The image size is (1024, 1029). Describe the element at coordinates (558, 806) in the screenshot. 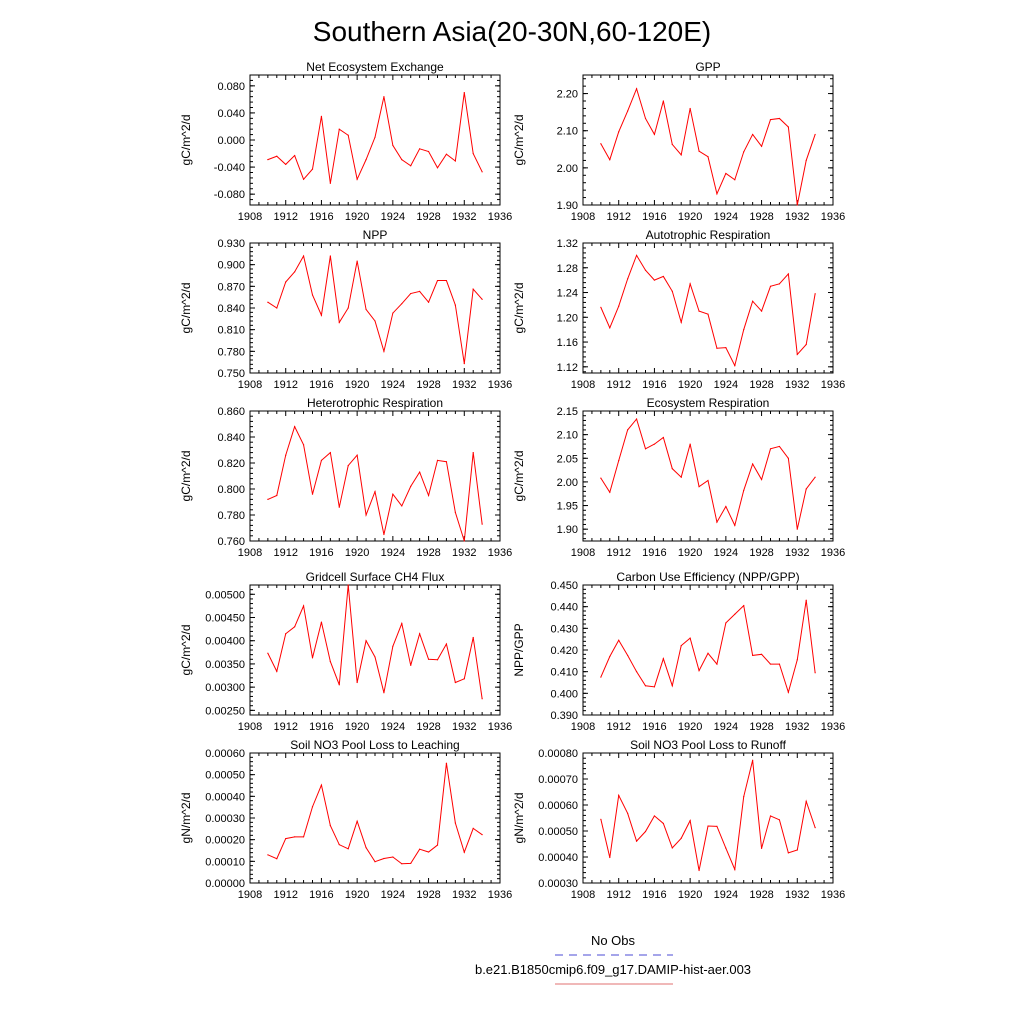

I see `y-tick-label: 0.00060` at that location.